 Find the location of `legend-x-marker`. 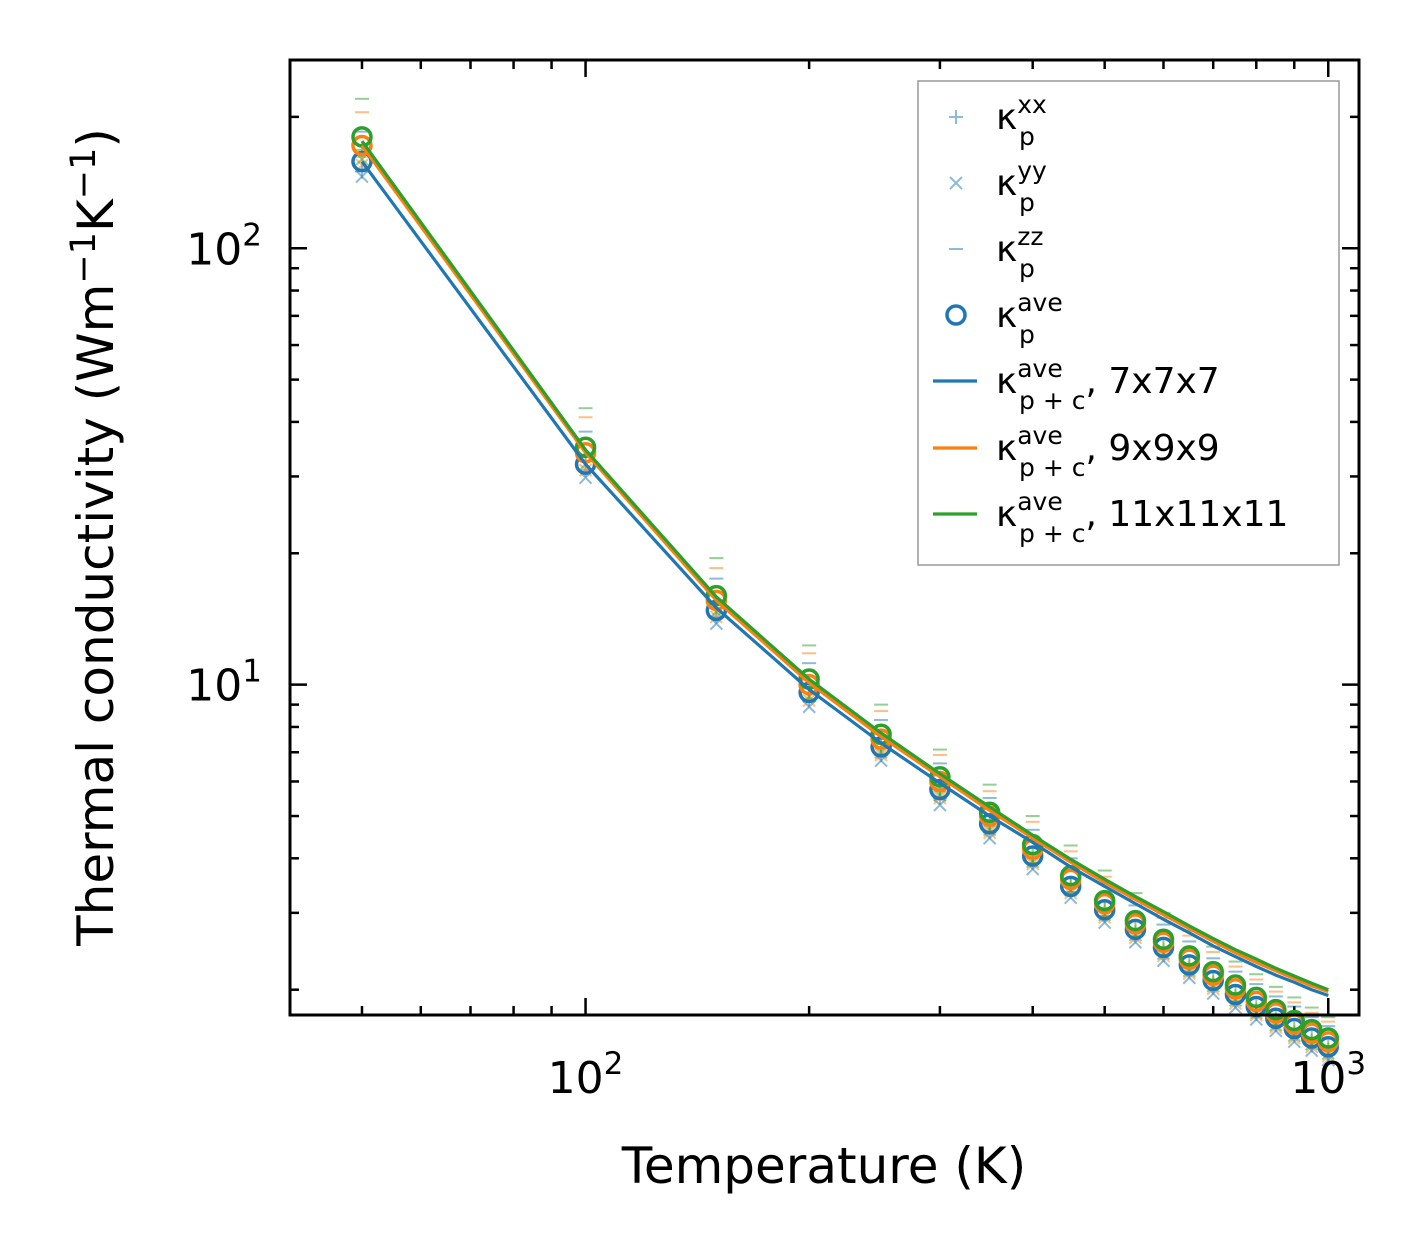

legend-x-marker is located at coordinates (956, 183).